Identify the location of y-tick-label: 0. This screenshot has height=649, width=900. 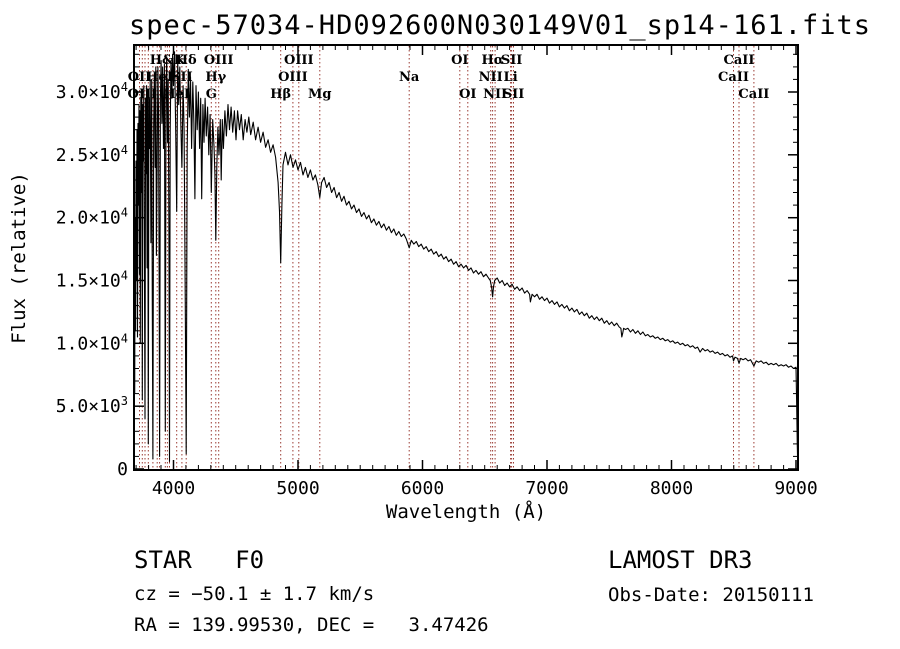
(122, 469).